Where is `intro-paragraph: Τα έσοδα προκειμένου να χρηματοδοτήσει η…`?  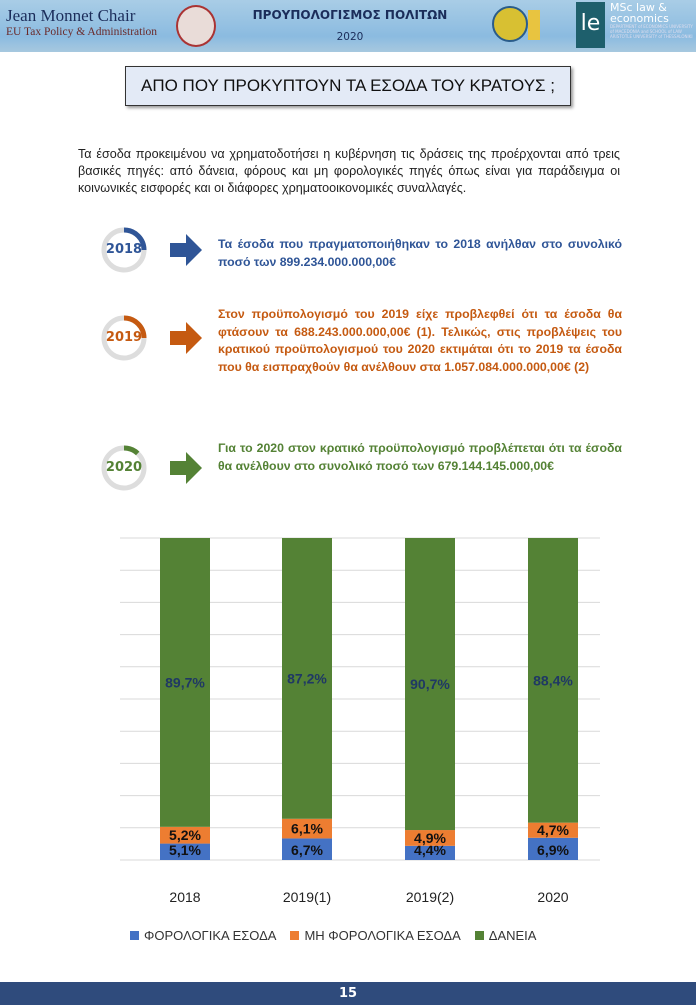 intro-paragraph: Τα έσοδα προκειμένου να χρηματοδοτήσει η… is located at coordinates (349, 171).